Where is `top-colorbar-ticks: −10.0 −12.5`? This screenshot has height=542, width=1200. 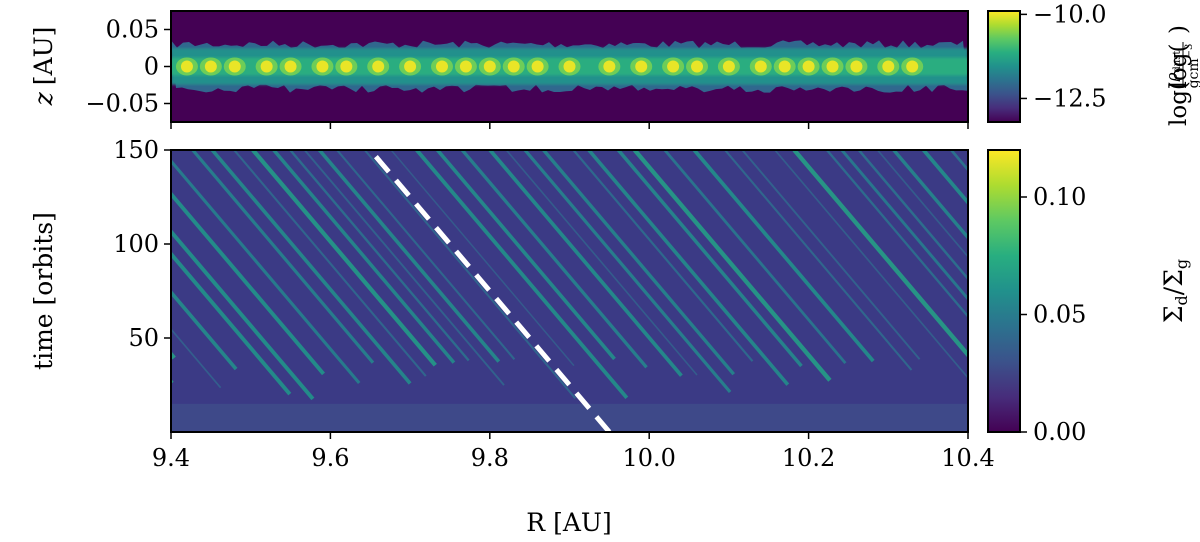
top-colorbar-ticks: −10.0 −12.5 is located at coordinates (1063, 56).